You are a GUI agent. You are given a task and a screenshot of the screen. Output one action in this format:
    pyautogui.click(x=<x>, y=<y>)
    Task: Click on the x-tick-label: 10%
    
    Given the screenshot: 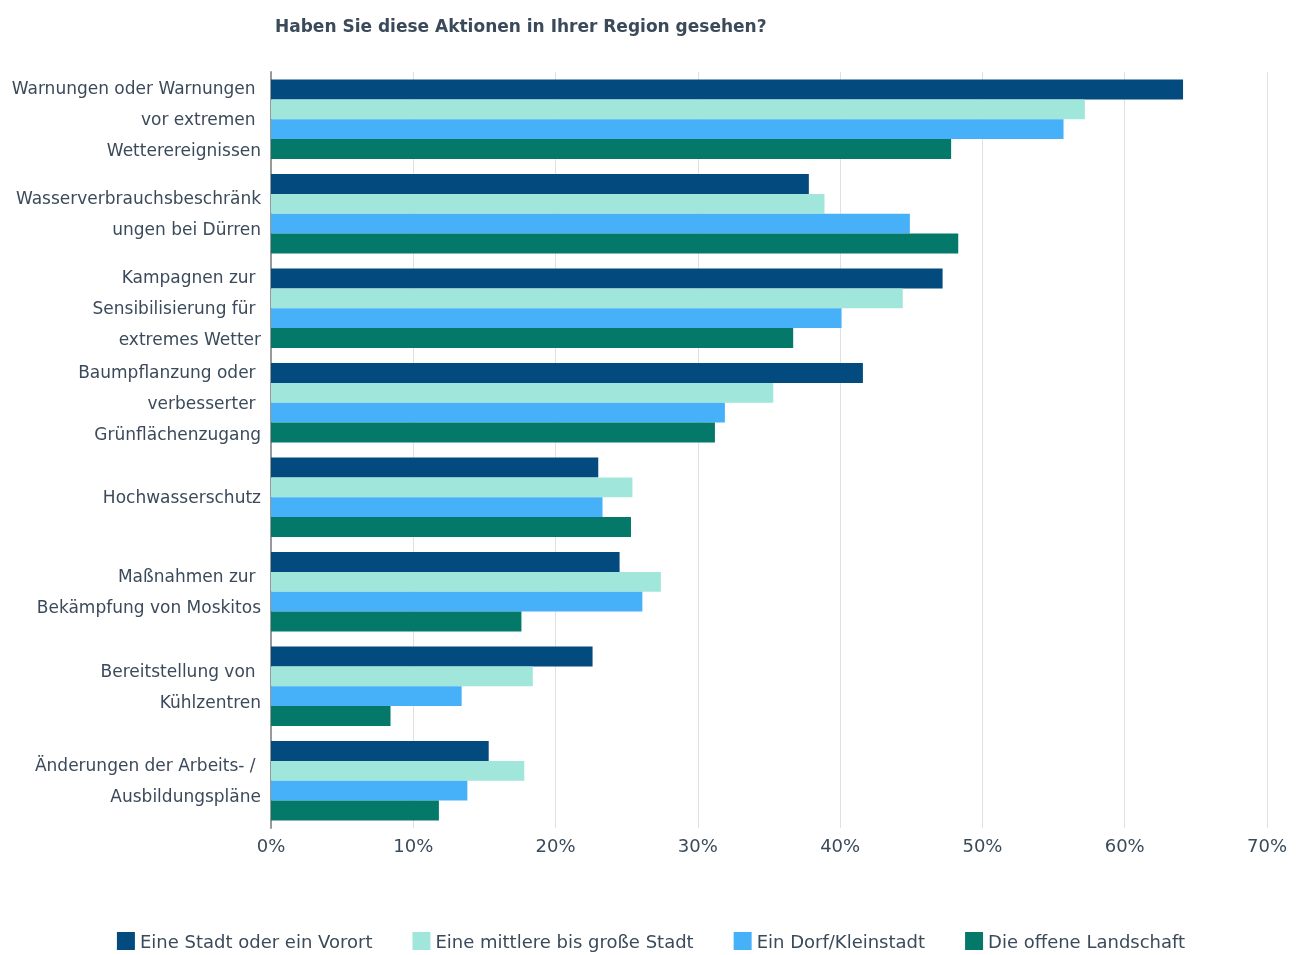 What is the action you would take?
    pyautogui.click(x=413, y=845)
    